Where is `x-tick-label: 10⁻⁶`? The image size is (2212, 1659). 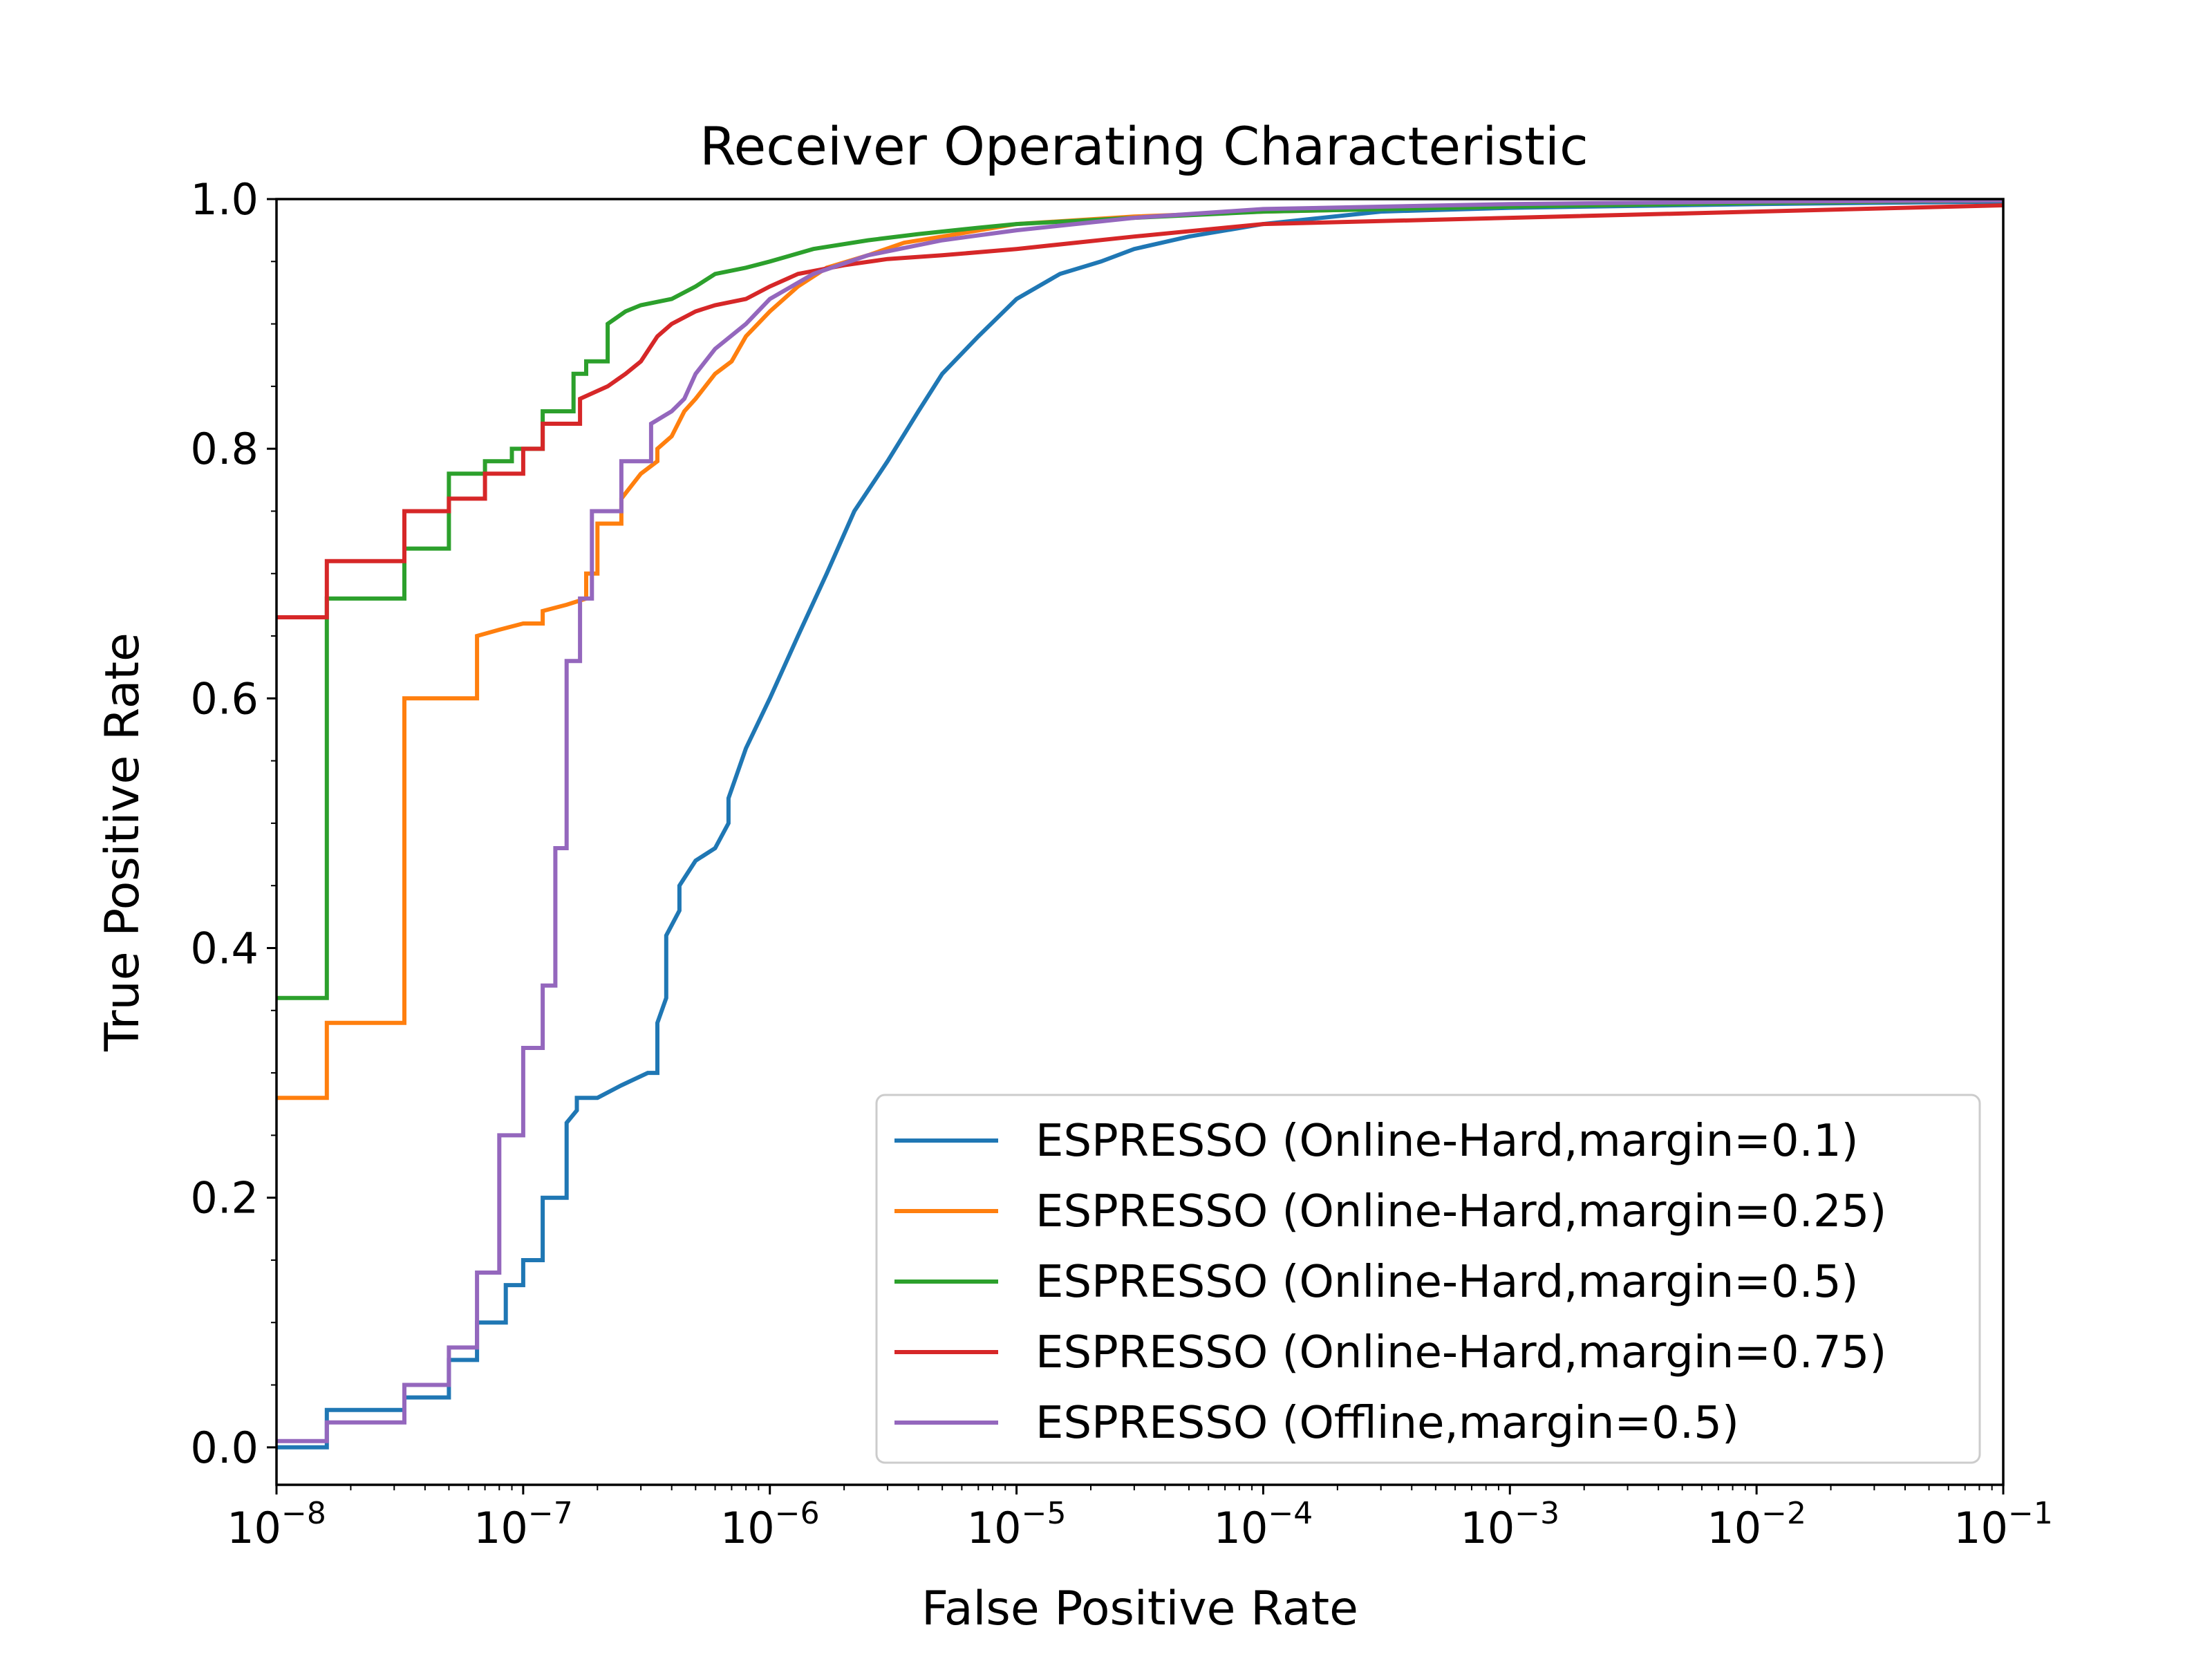 x-tick-label: 10⁻⁶ is located at coordinates (770, 1525).